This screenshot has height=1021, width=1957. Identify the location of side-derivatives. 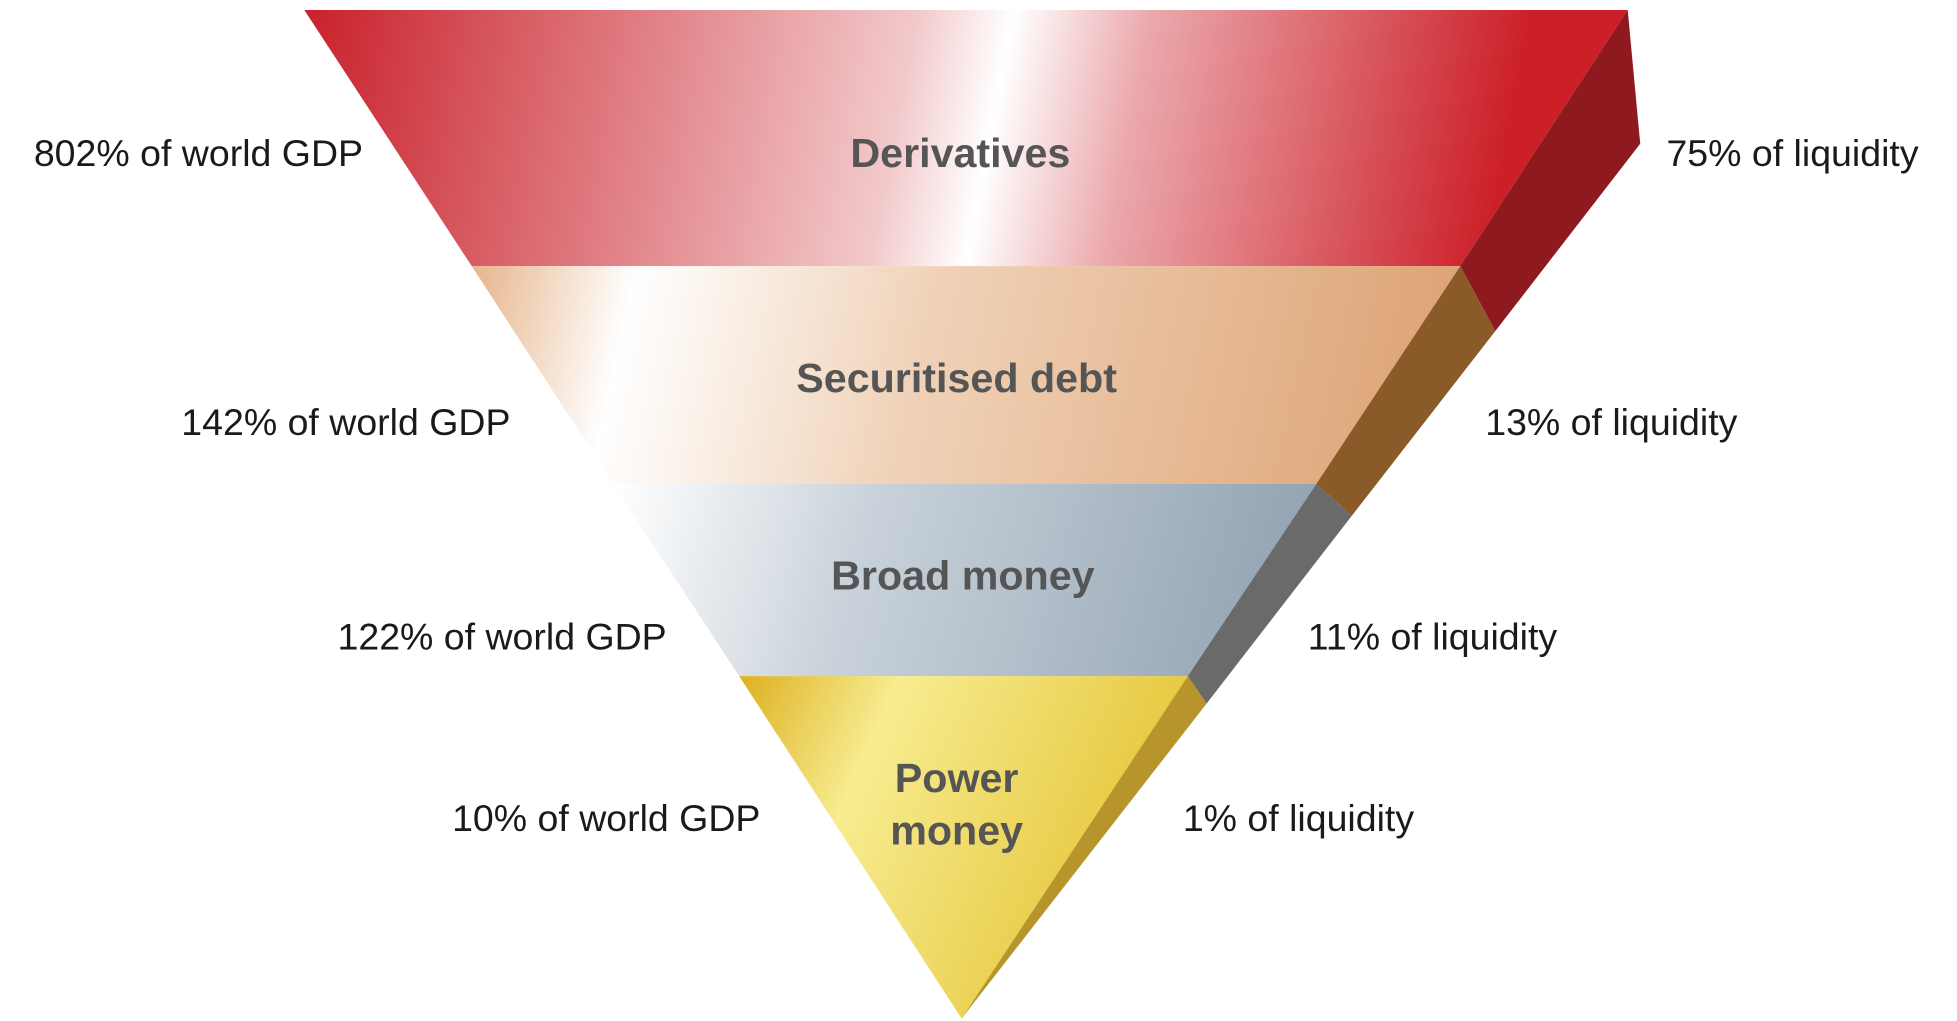
(1550, 170).